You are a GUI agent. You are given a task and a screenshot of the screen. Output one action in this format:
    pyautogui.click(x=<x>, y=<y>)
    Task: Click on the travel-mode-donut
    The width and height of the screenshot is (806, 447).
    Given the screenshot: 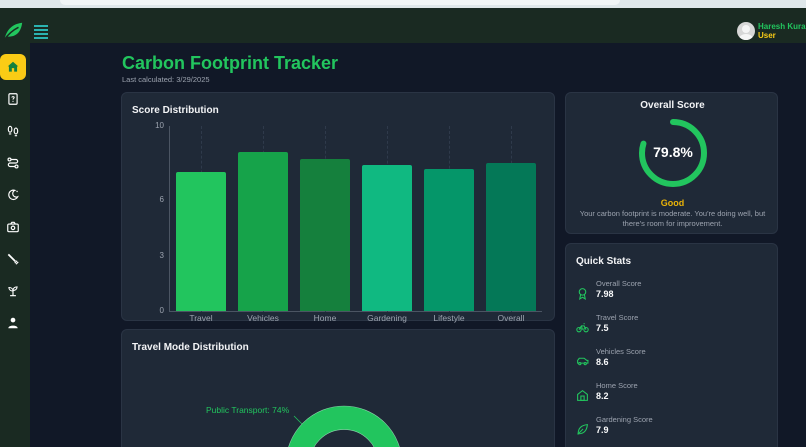 What is the action you would take?
    pyautogui.click(x=344, y=426)
    